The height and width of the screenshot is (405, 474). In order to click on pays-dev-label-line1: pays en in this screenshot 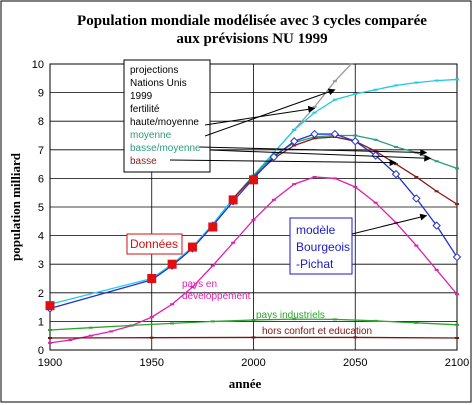, I will do `click(199, 284)`.